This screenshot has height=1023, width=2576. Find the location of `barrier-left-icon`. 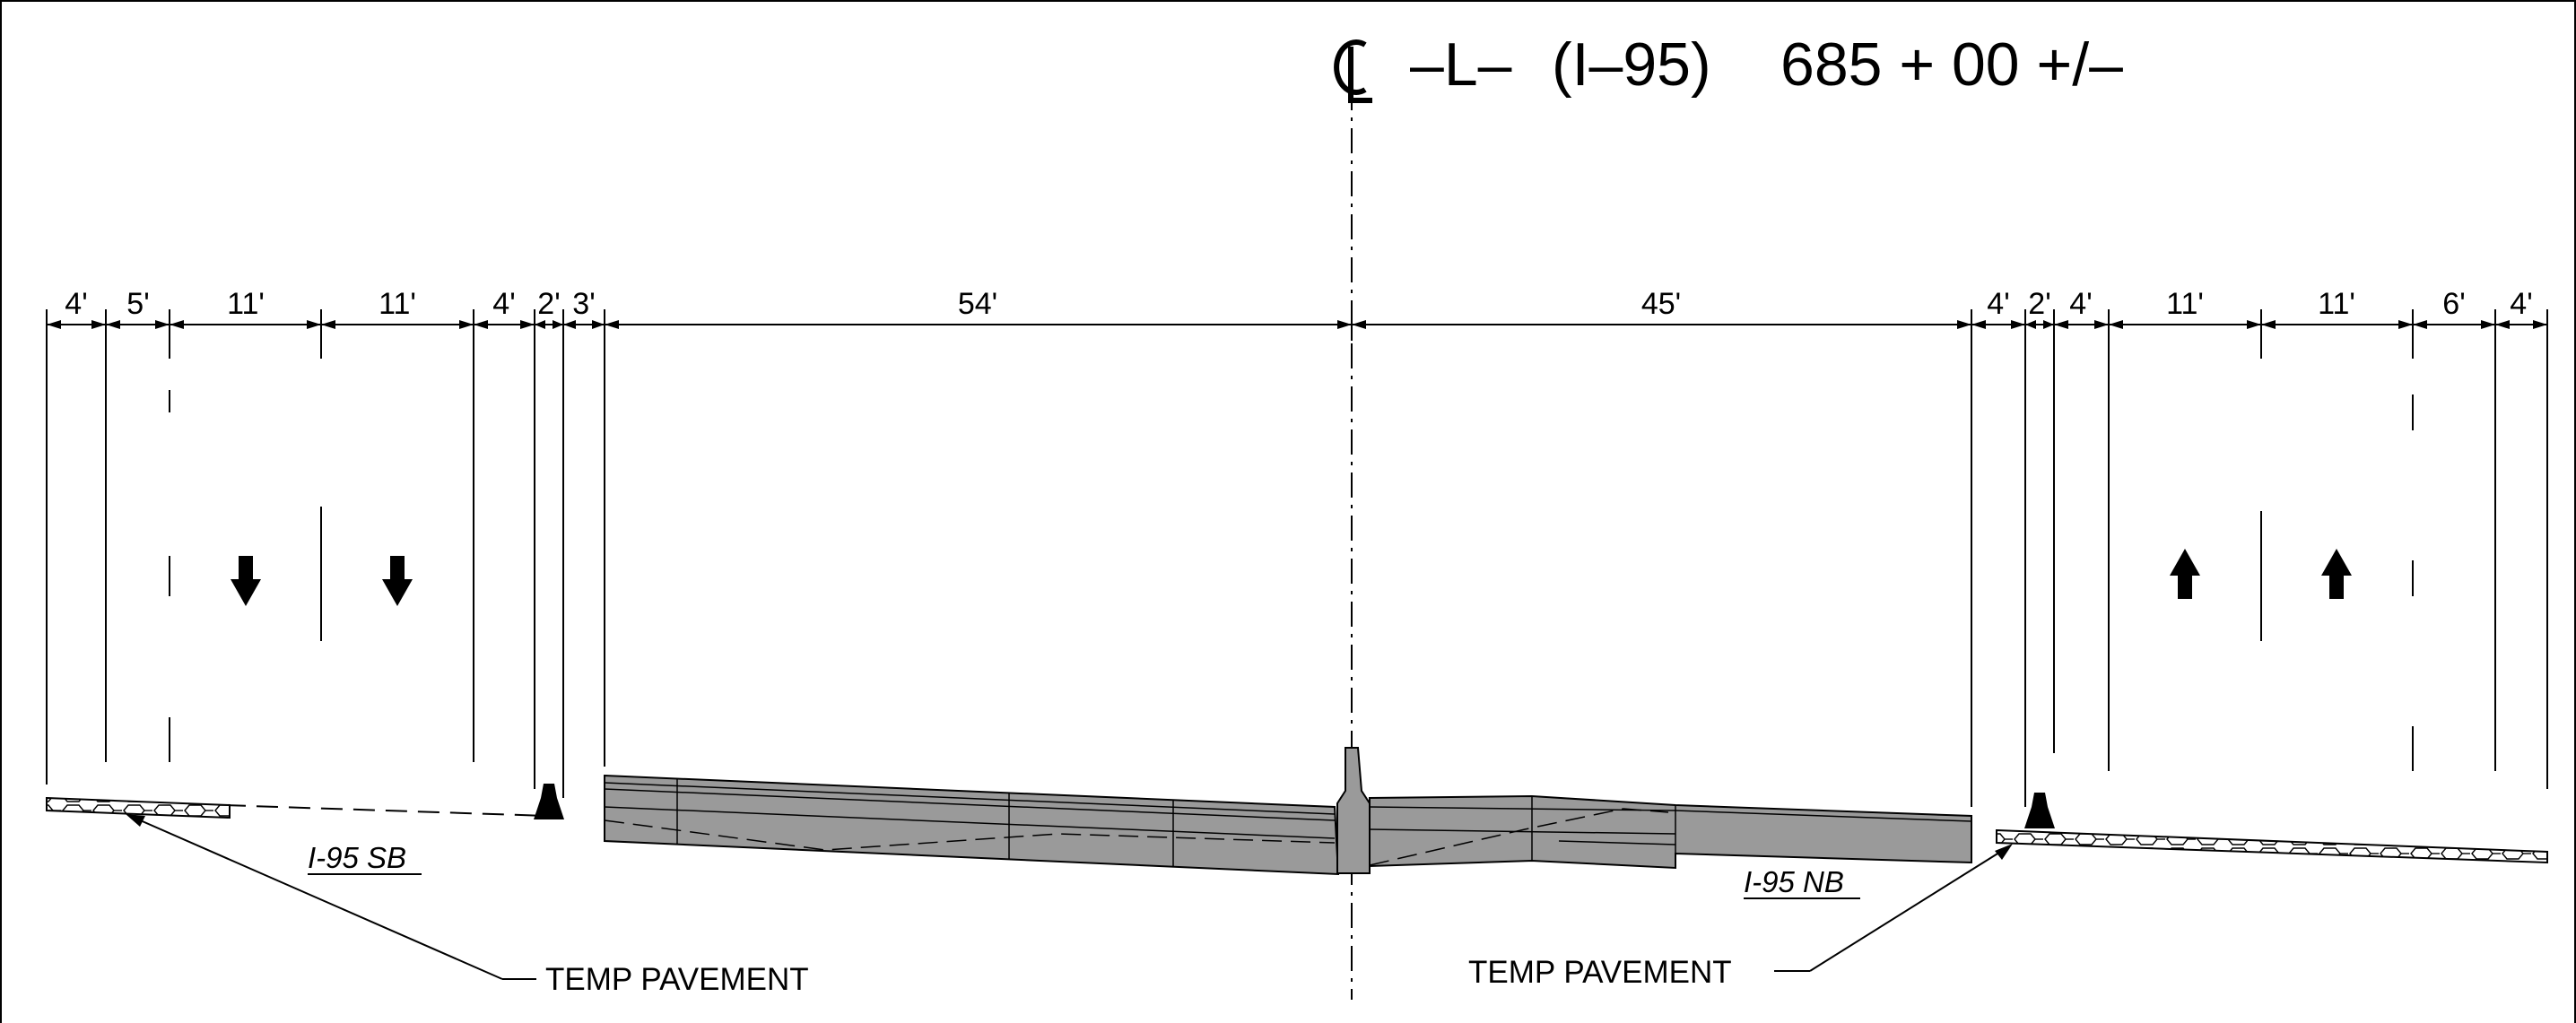

barrier-left-icon is located at coordinates (549, 801).